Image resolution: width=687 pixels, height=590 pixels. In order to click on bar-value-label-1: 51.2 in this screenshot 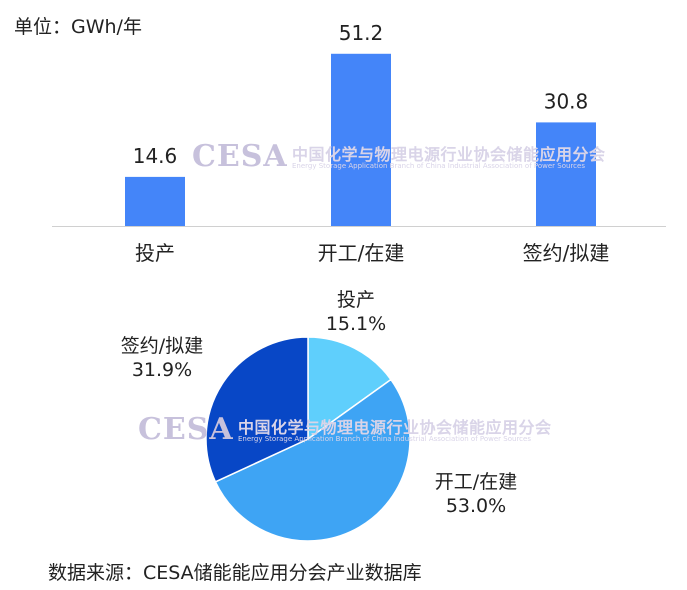, I will do `click(361, 33)`.